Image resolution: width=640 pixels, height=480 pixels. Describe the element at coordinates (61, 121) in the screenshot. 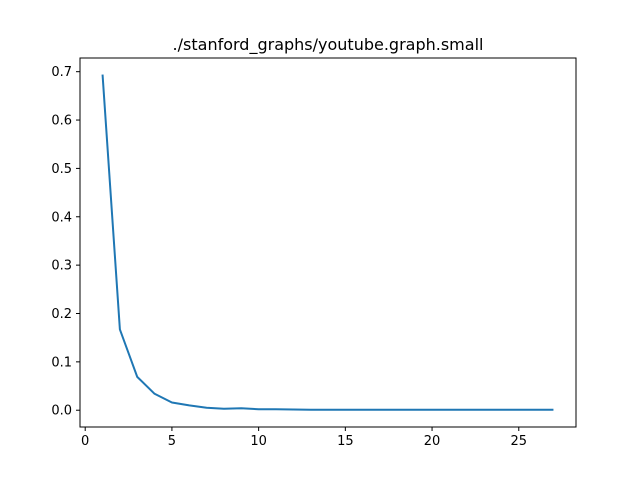

I see `y-tick-label: 0.6` at that location.